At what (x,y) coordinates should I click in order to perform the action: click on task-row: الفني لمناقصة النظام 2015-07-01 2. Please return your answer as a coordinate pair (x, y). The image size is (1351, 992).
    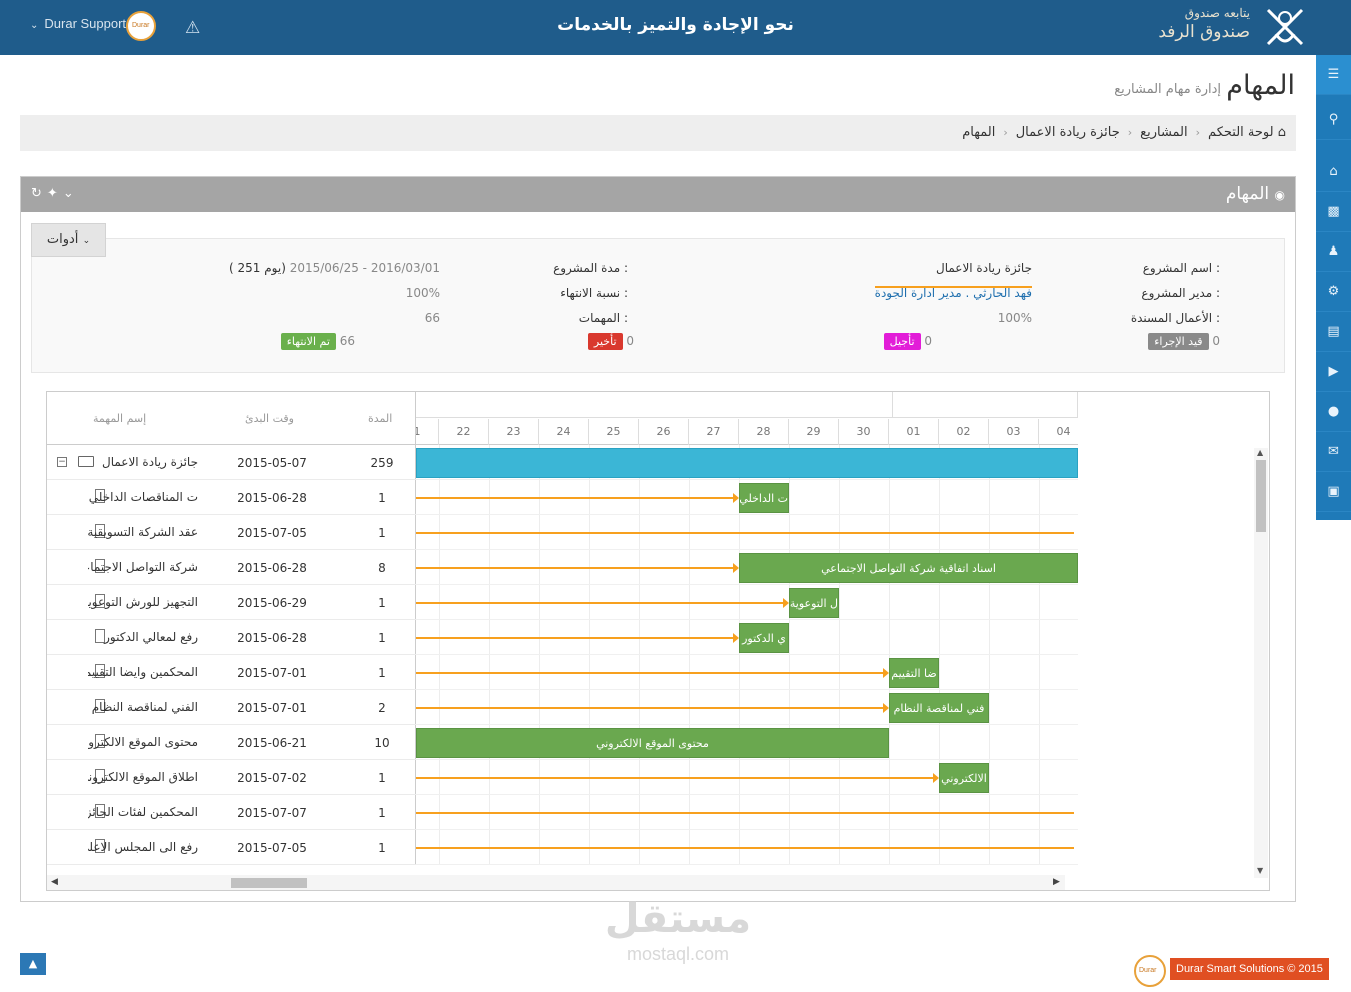
    Looking at the image, I should click on (231, 707).